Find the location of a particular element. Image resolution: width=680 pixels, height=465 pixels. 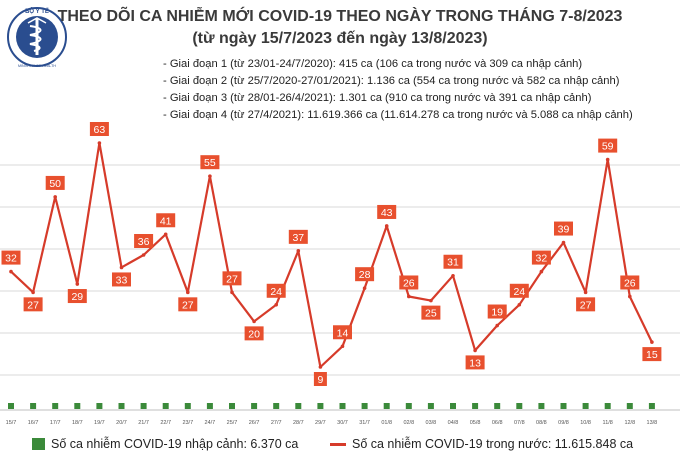

data-label-17/7: 50 is located at coordinates (55, 184).